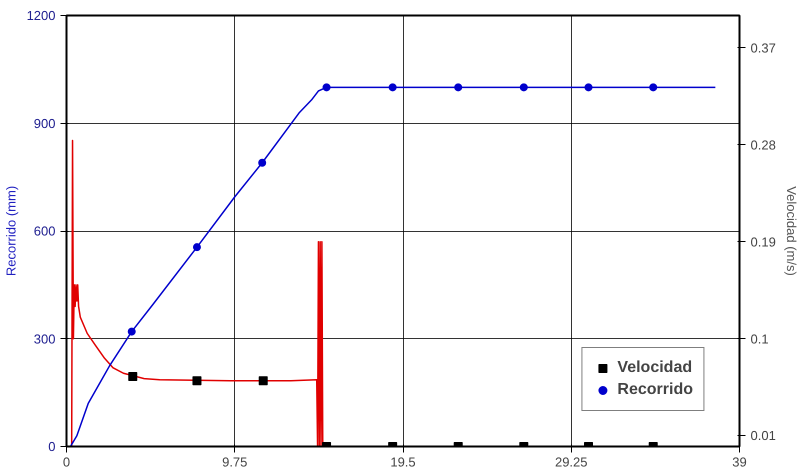 This screenshot has height=469, width=801. Describe the element at coordinates (759, 338) in the screenshot. I see `y2-tick-label: 0.1` at that location.